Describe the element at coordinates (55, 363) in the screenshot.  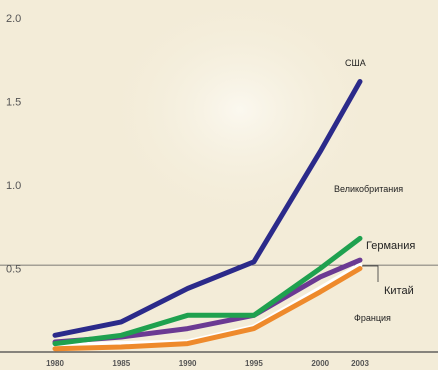
I see `x-tick-label: 1980` at that location.